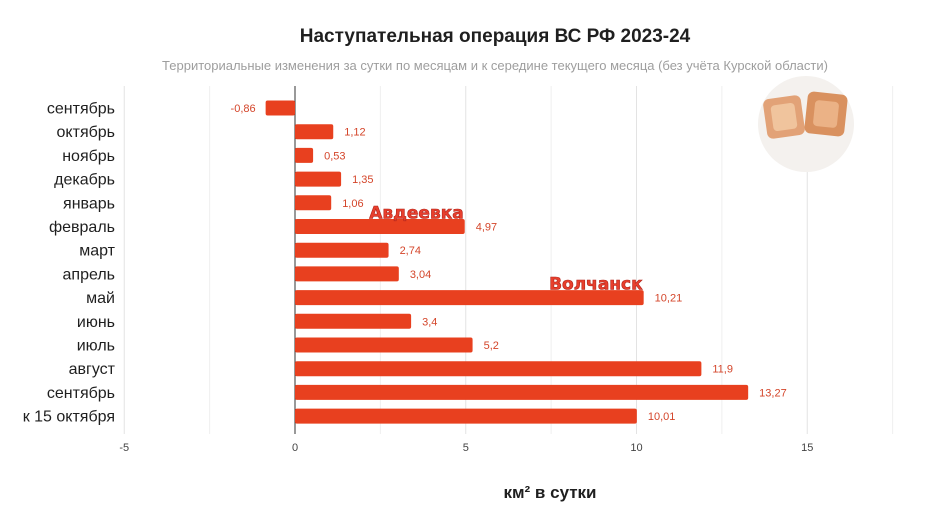  I want to click on data-label: 10,21, so click(669, 299).